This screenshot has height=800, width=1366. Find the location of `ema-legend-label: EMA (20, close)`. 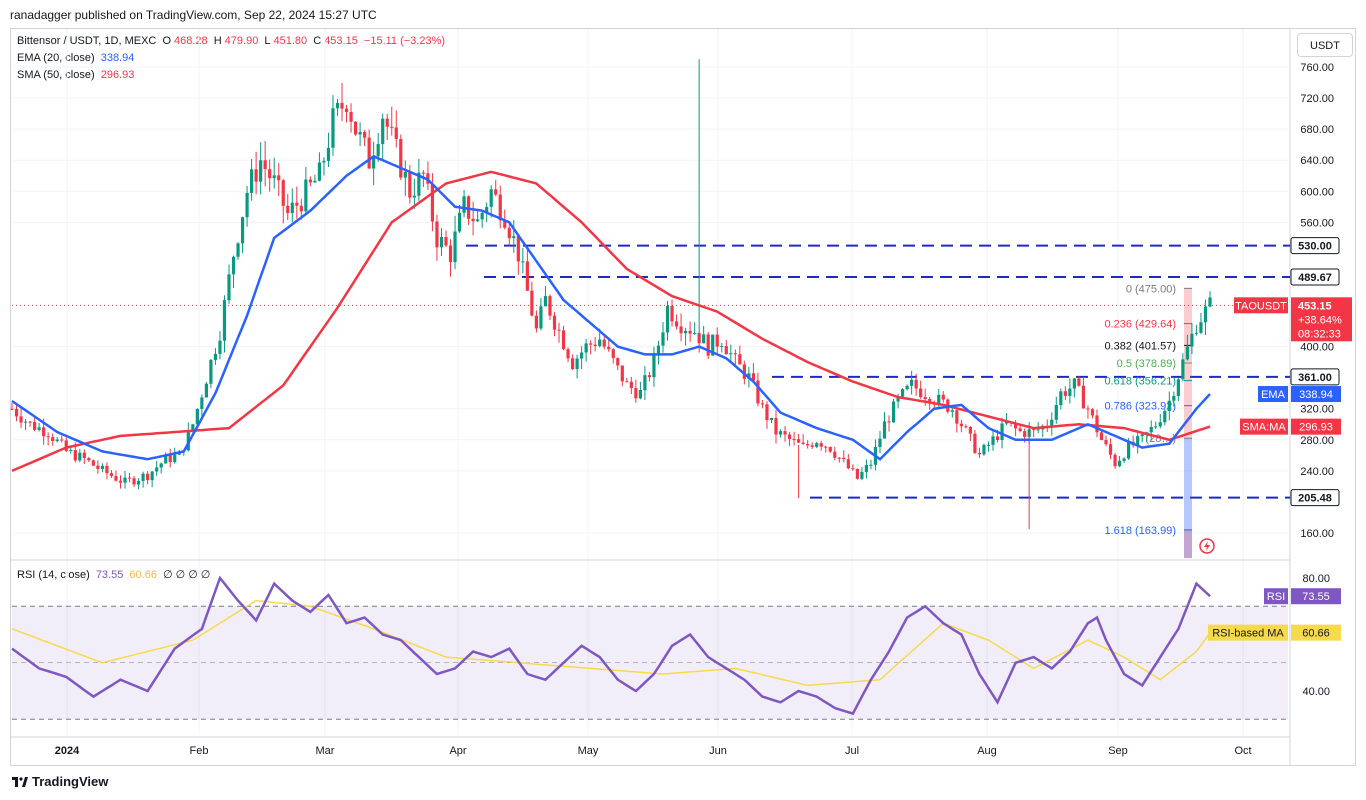

ema-legend-label: EMA (20, close) is located at coordinates (56, 58).